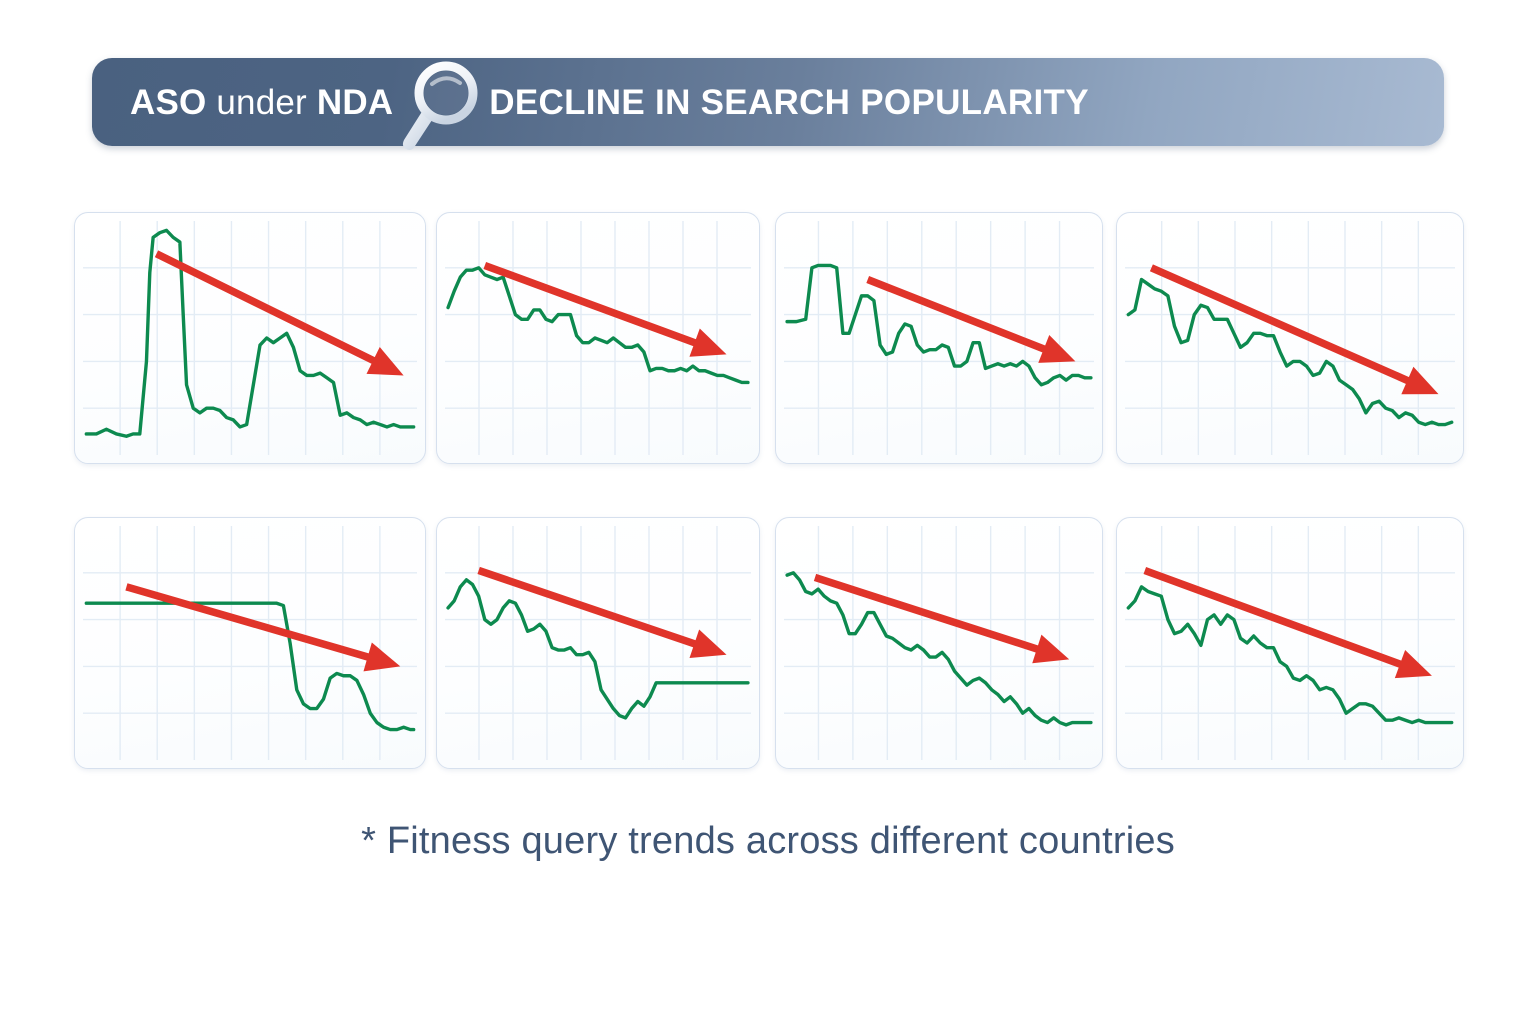 Image resolution: width=1536 pixels, height=1024 pixels. I want to click on brand-under: under, so click(261, 102).